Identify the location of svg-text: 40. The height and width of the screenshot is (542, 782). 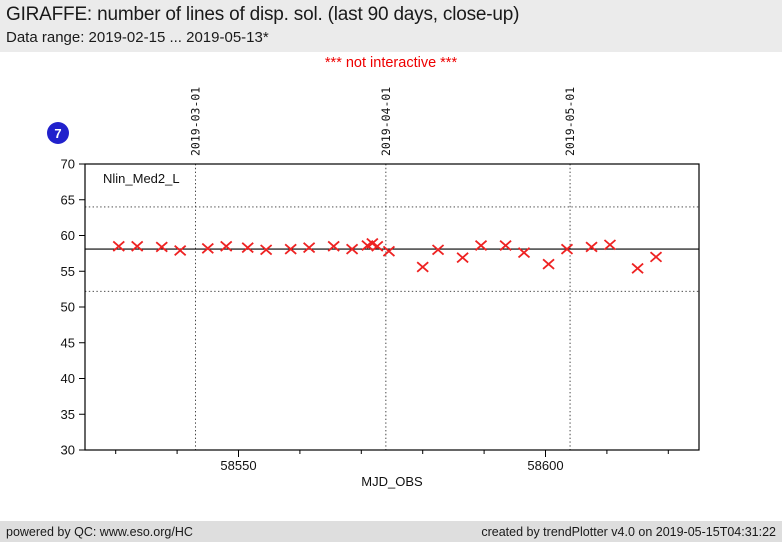
(68, 378).